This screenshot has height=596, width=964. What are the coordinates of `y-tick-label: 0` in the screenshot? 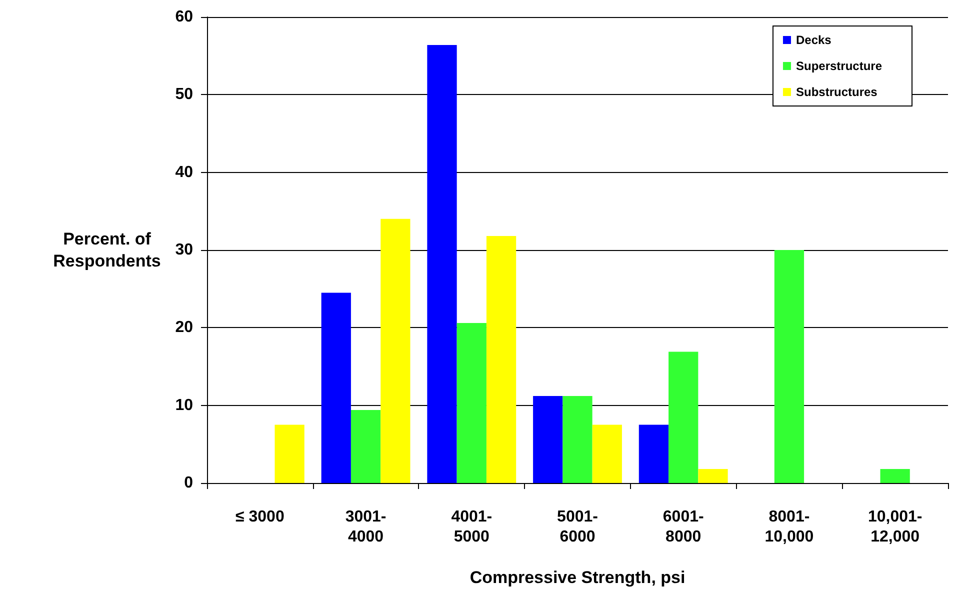 It's located at (189, 483).